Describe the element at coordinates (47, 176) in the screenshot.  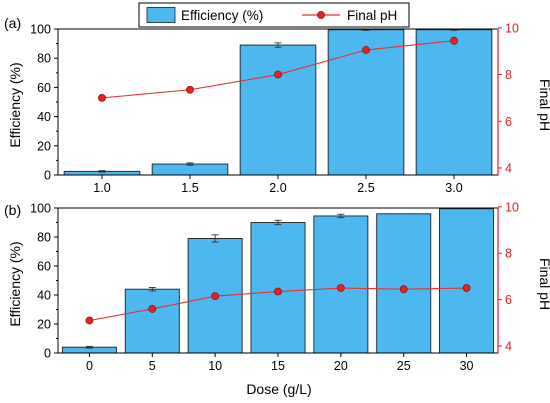
I see `panel-a-y-tick-label: 0` at that location.